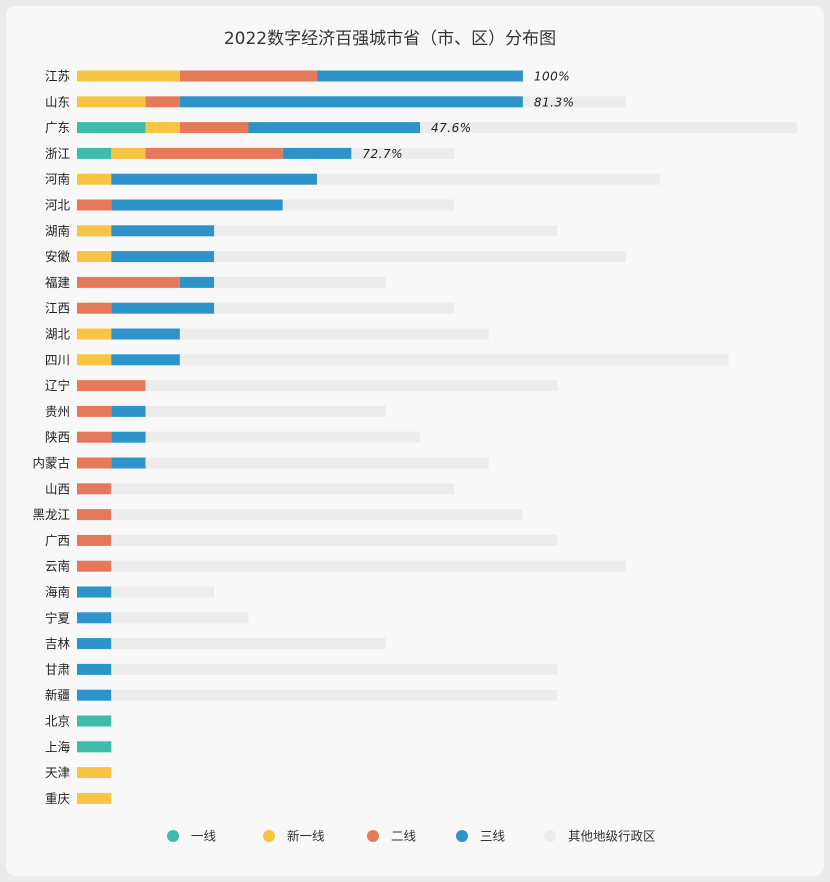 The width and height of the screenshot is (830, 882). I want to click on category-label: 浙江, so click(57, 153).